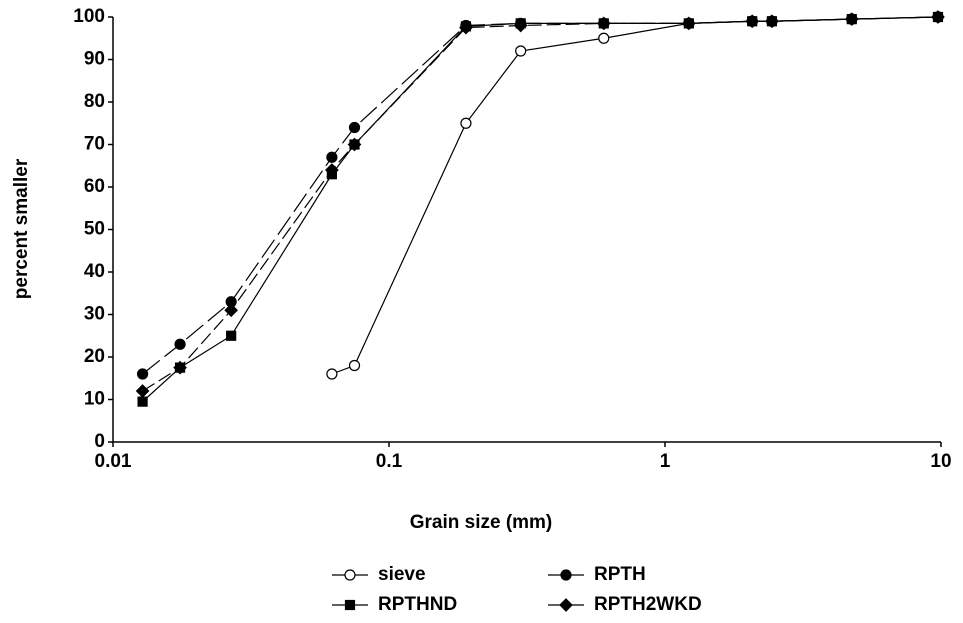 The width and height of the screenshot is (963, 623). I want to click on legend-label: RPTH, so click(620, 574).